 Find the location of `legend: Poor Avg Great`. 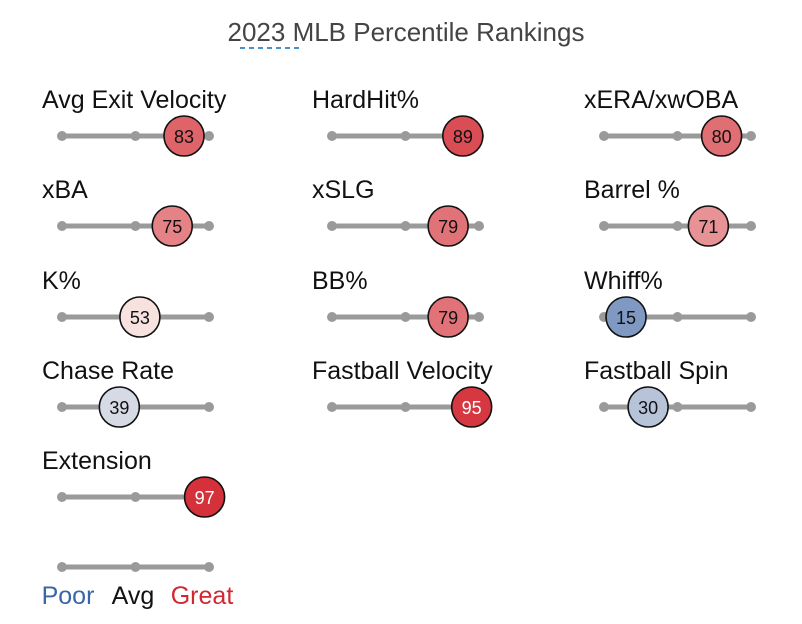

legend: Poor Avg Great is located at coordinates (138, 586).